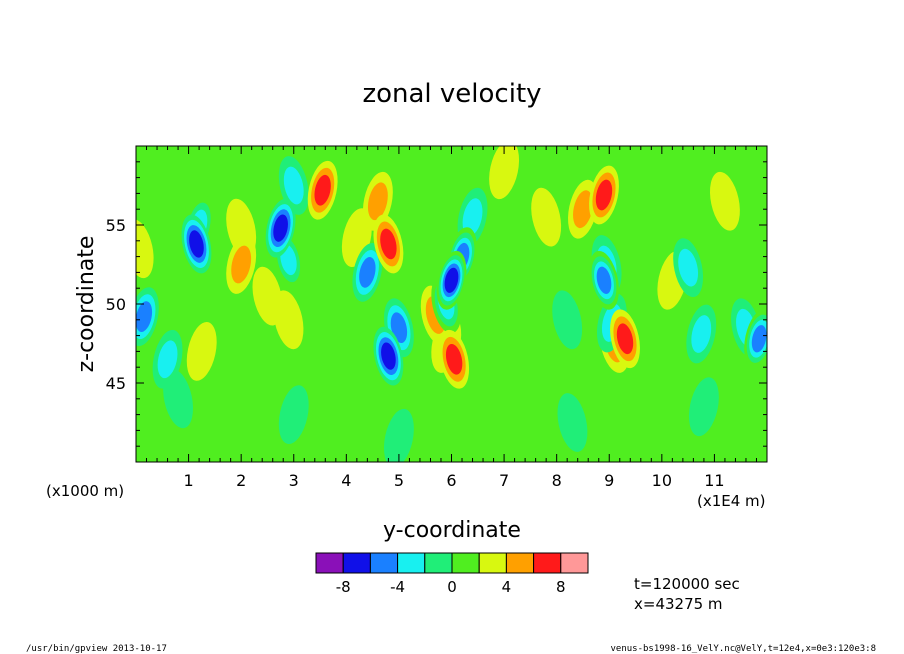 This screenshot has height=654, width=904. What do you see at coordinates (662, 480) in the screenshot?
I see `x-tick-label: 10` at bounding box center [662, 480].